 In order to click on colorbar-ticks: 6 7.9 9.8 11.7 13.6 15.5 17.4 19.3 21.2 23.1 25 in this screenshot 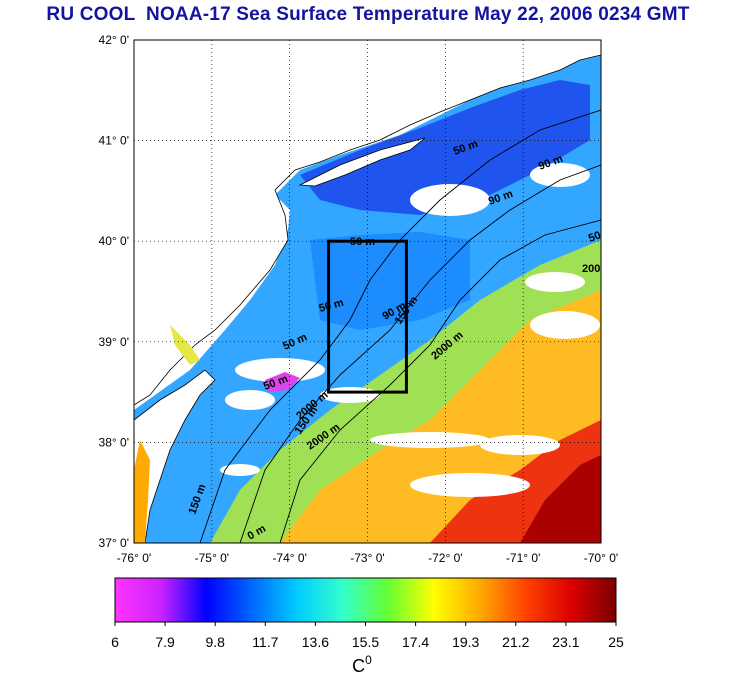, I will do `click(367, 636)`.